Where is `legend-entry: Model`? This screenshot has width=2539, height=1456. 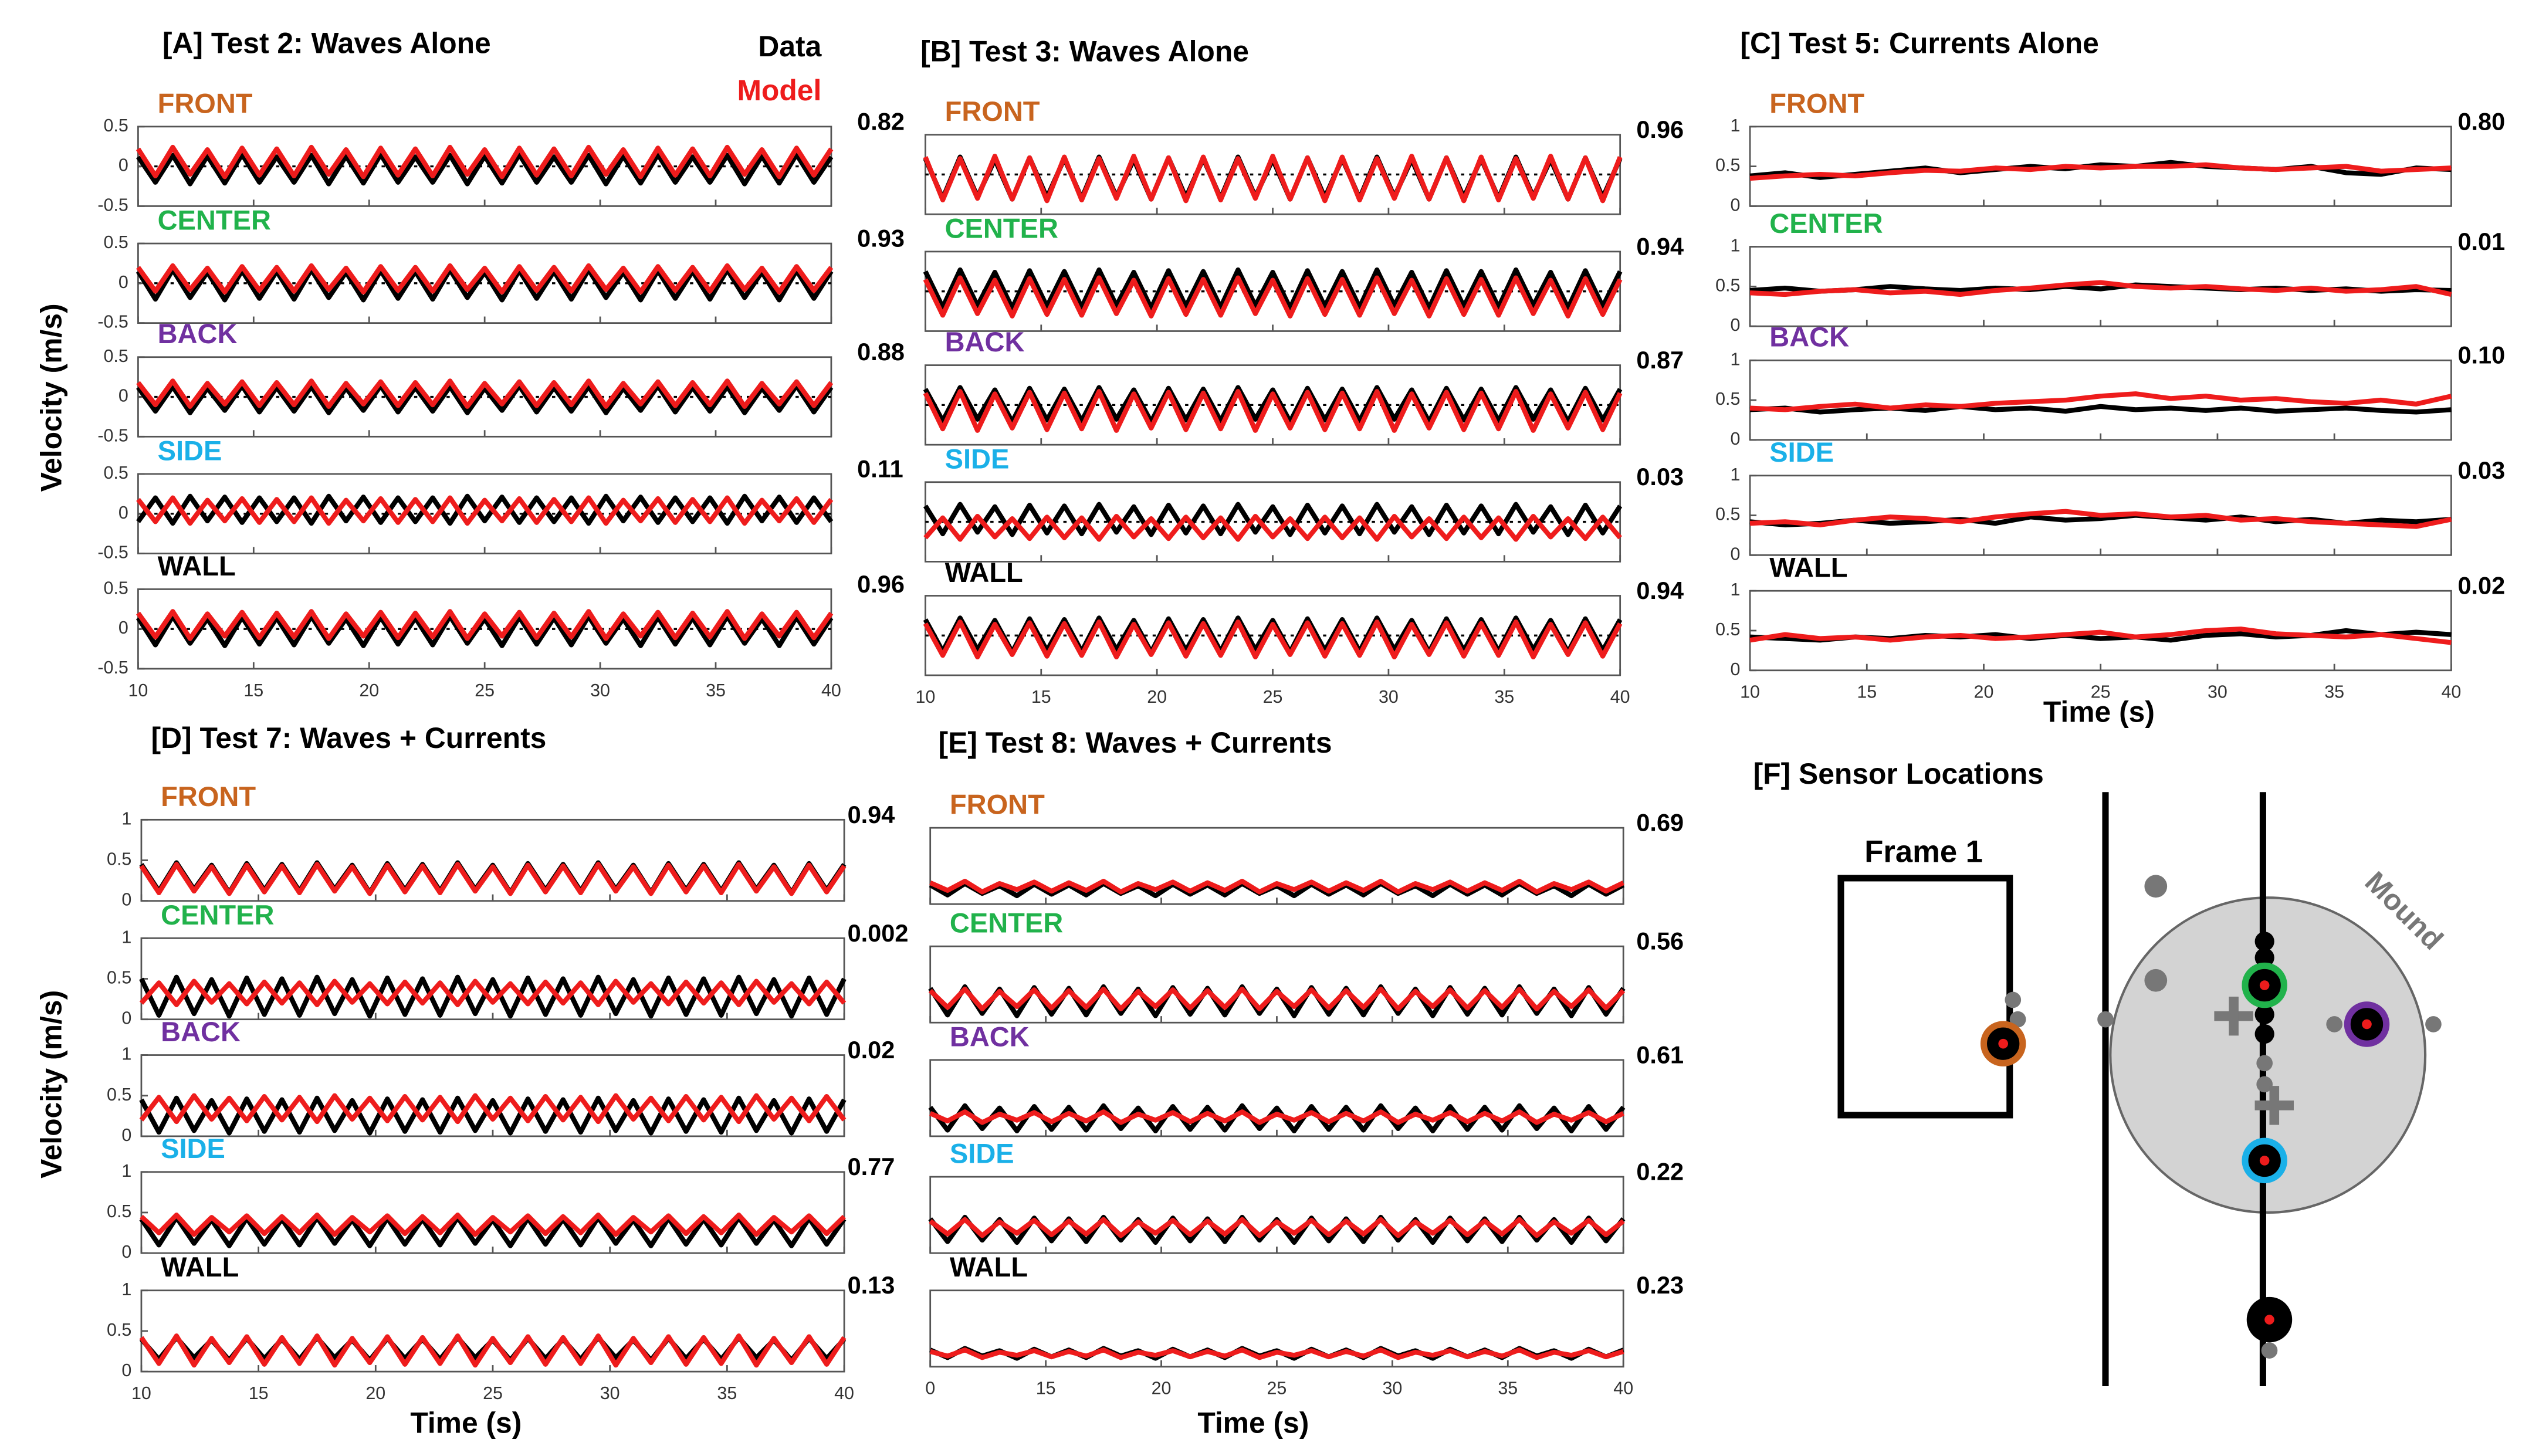
legend-entry: Model is located at coordinates (779, 90).